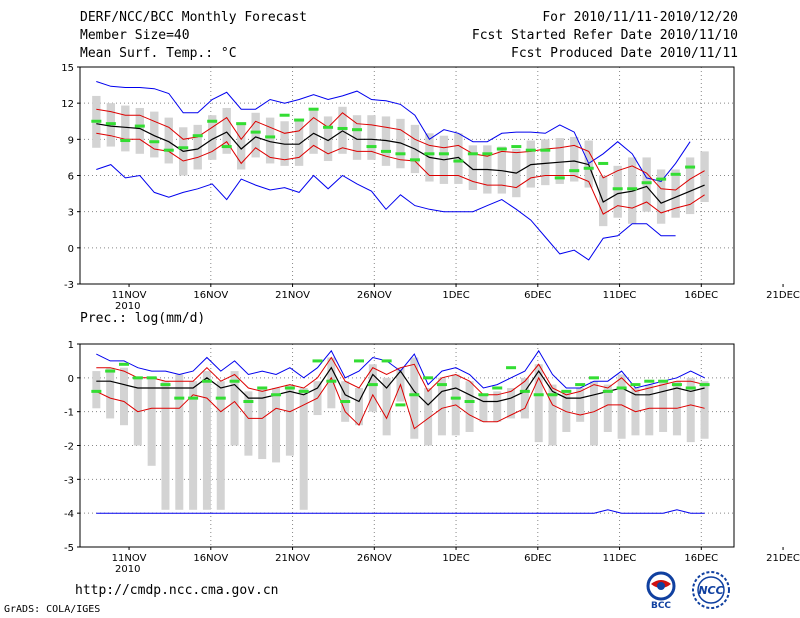  What do you see at coordinates (69, 514) in the screenshot?
I see `prec-y-tick-label: -4` at bounding box center [69, 514].